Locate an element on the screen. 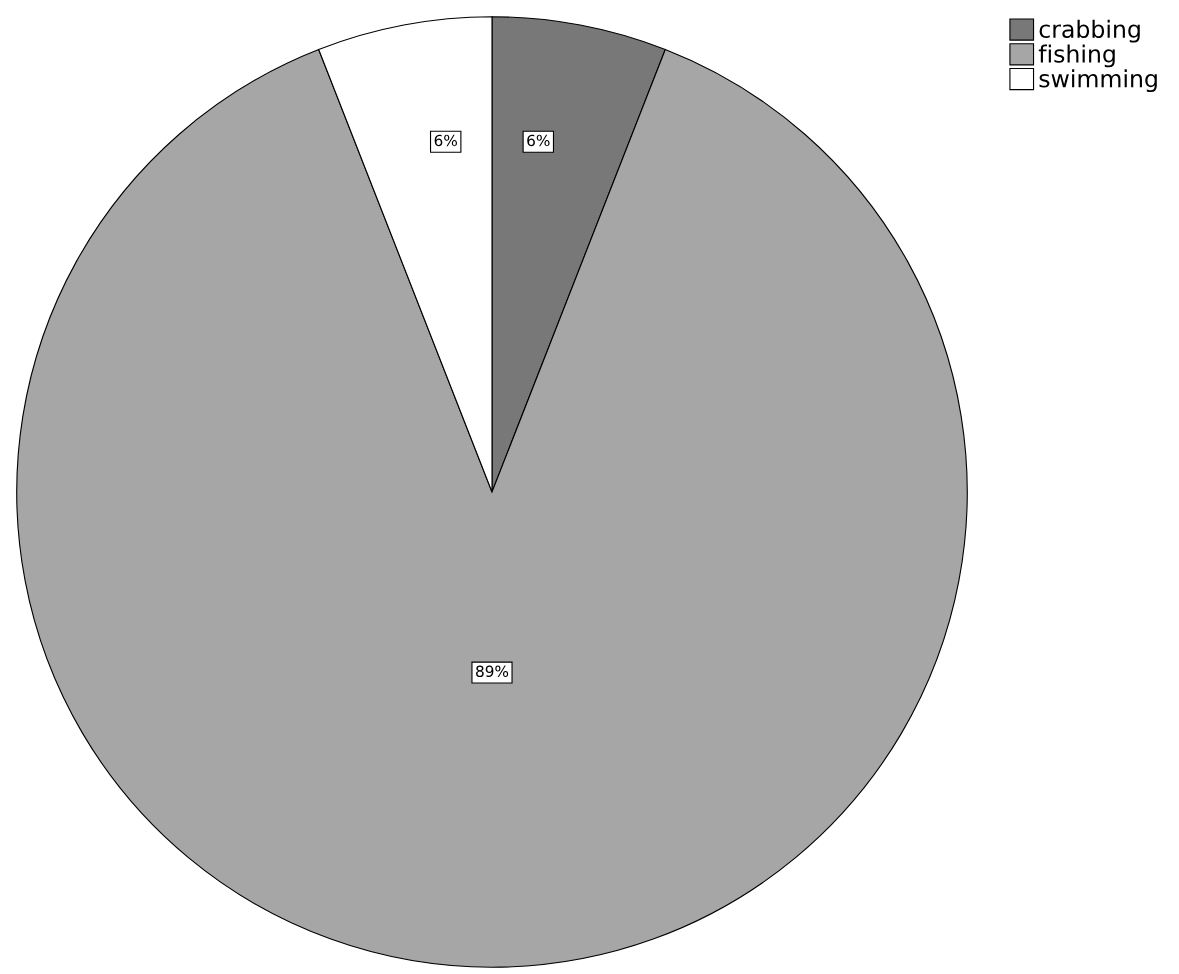 The width and height of the screenshot is (1179, 974). legend-label: crabbing is located at coordinates (1089, 31).